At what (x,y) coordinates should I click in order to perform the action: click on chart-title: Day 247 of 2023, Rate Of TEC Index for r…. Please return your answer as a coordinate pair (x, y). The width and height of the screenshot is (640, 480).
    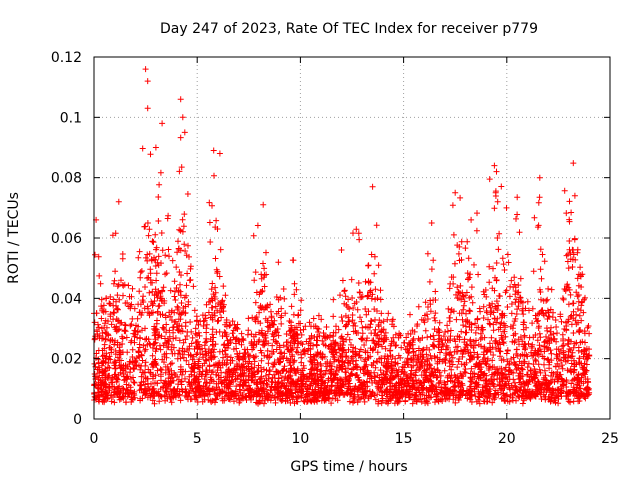
    Looking at the image, I should click on (349, 29).